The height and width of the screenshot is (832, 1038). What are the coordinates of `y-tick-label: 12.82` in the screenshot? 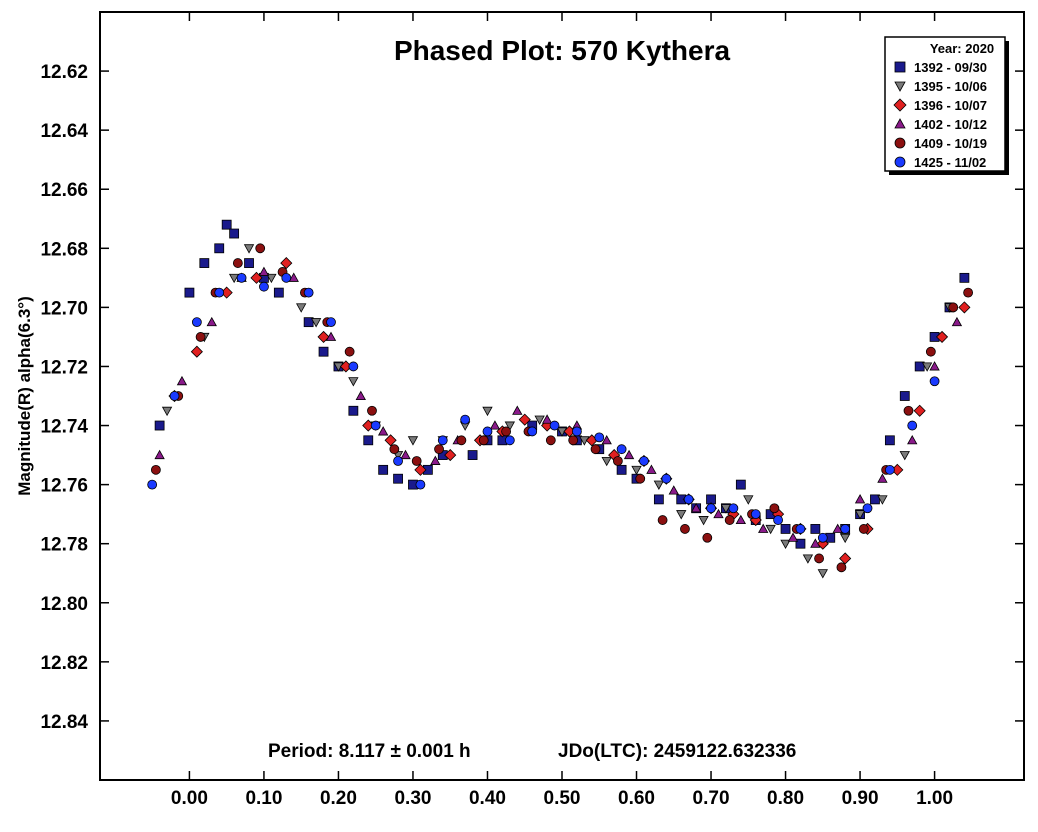 It's located at (64, 663).